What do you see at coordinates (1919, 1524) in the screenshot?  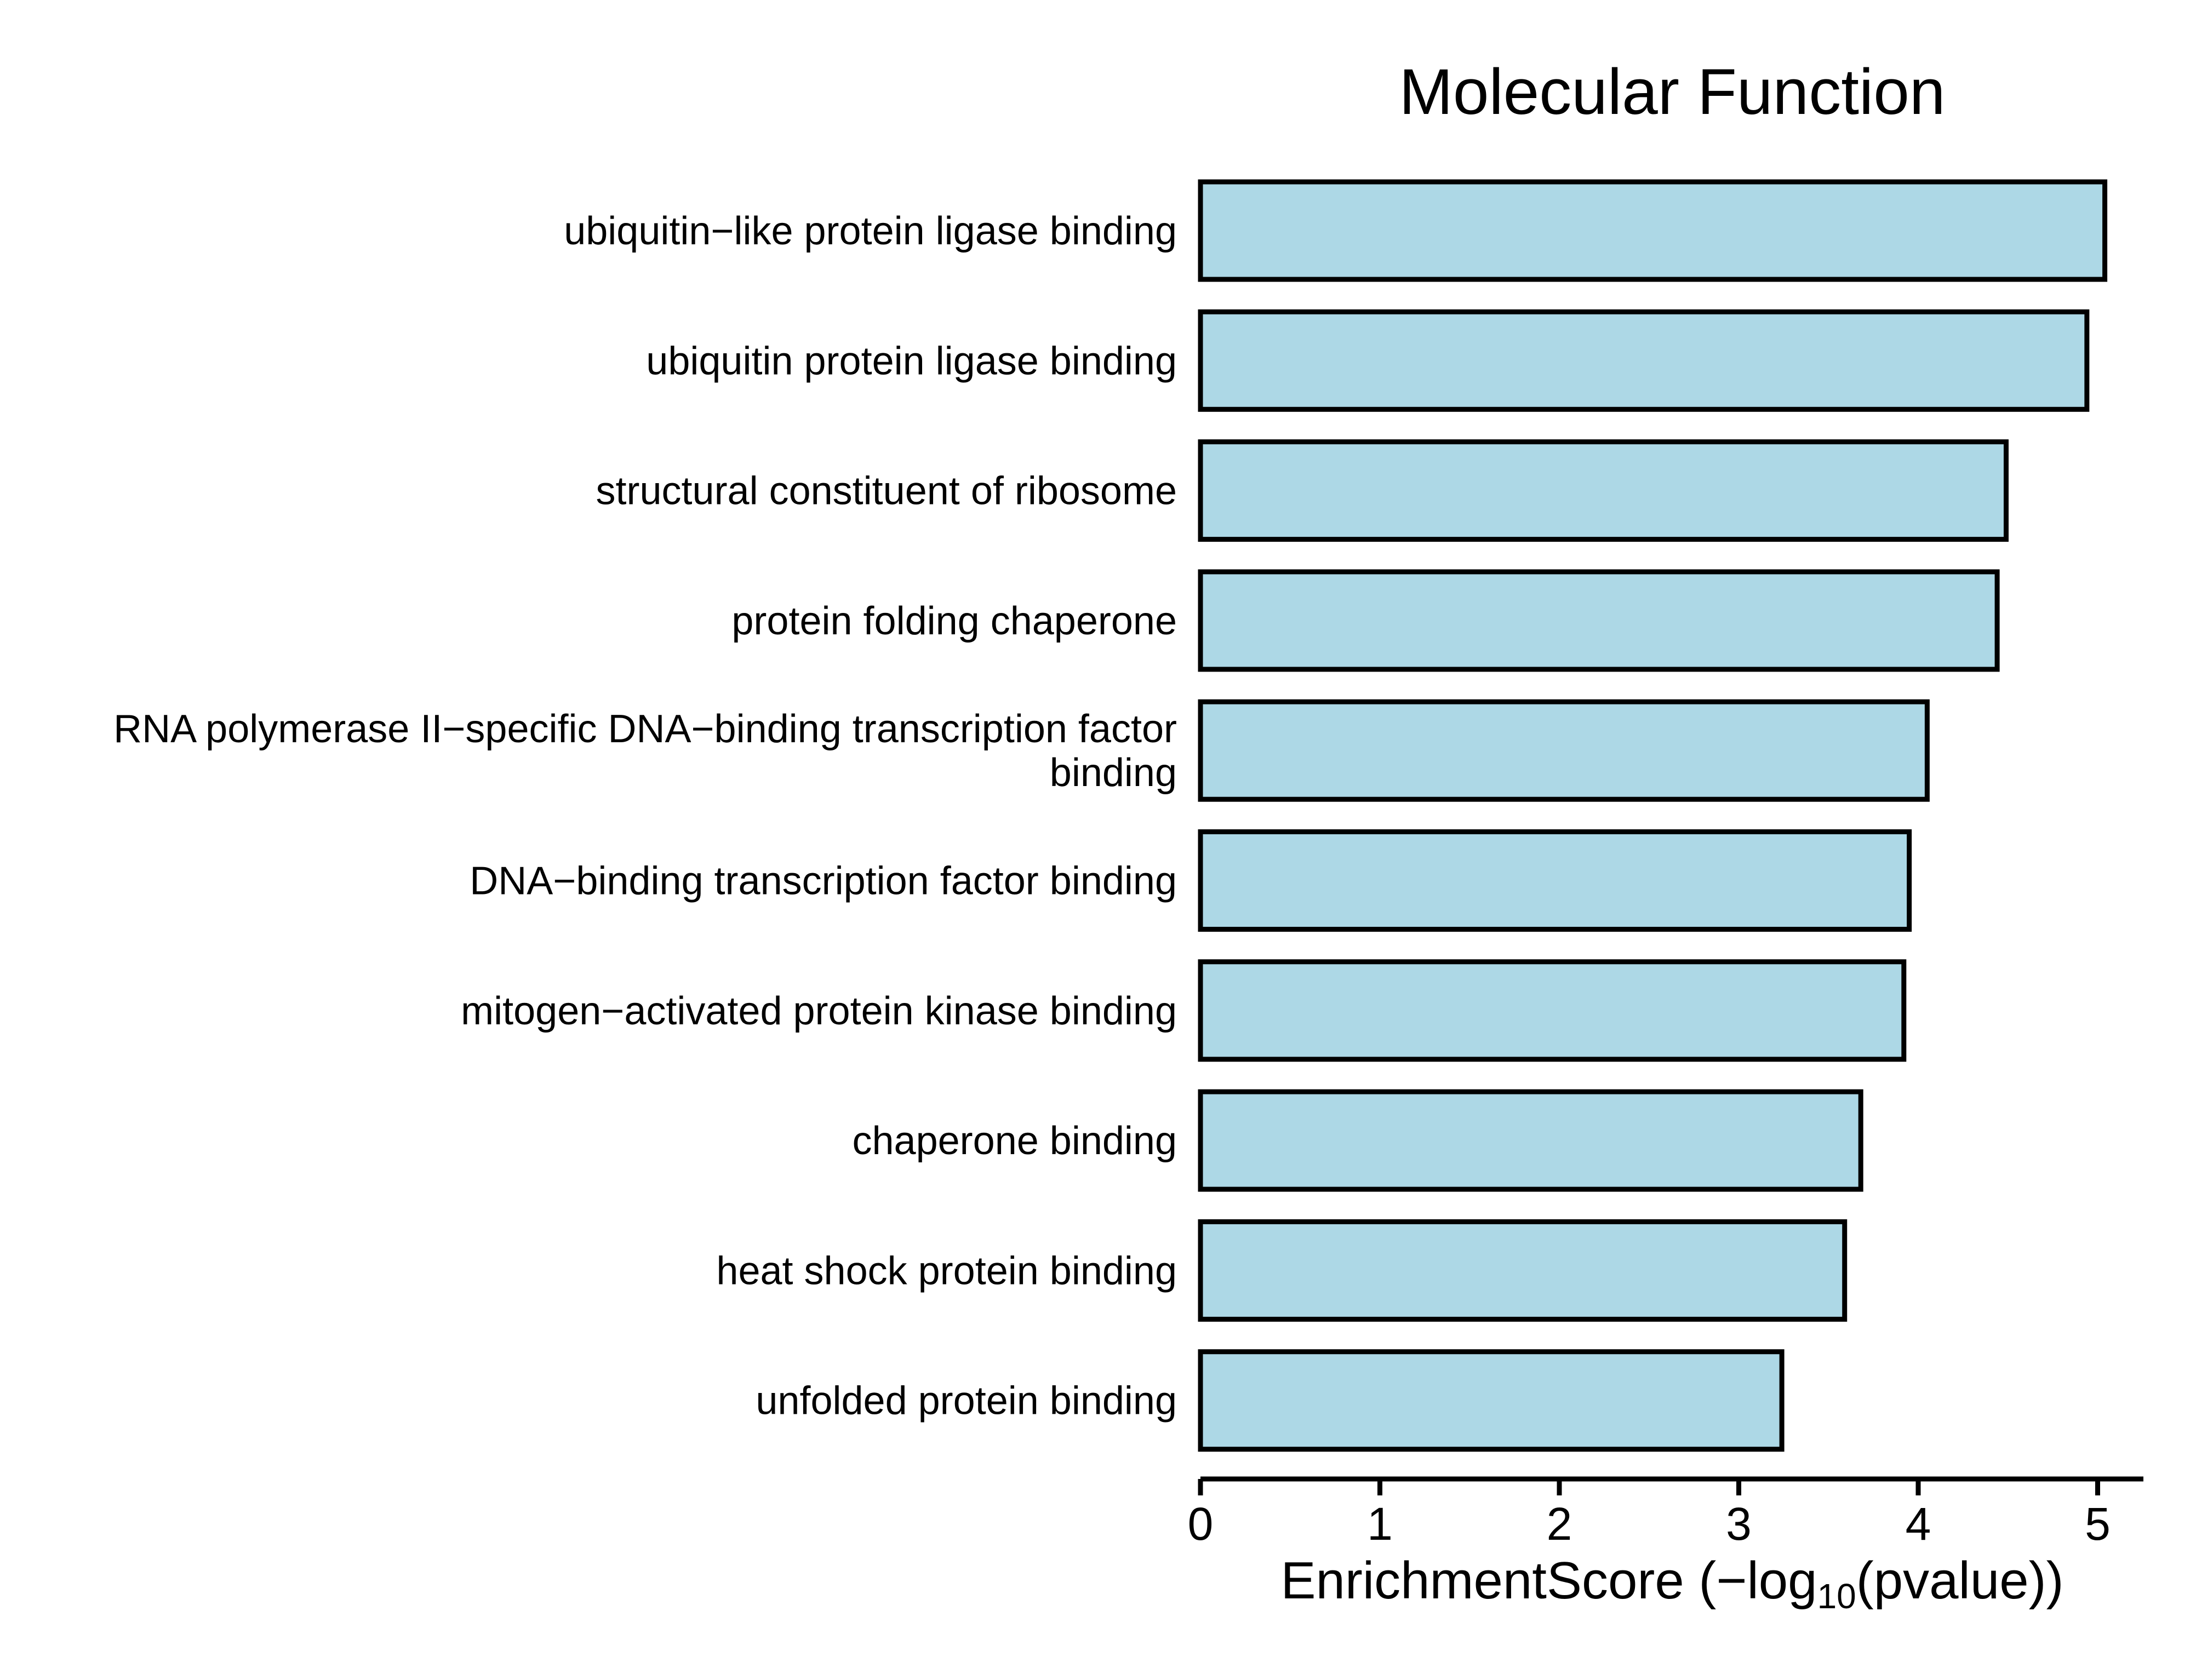 I see `x-tick-label: 4` at bounding box center [1919, 1524].